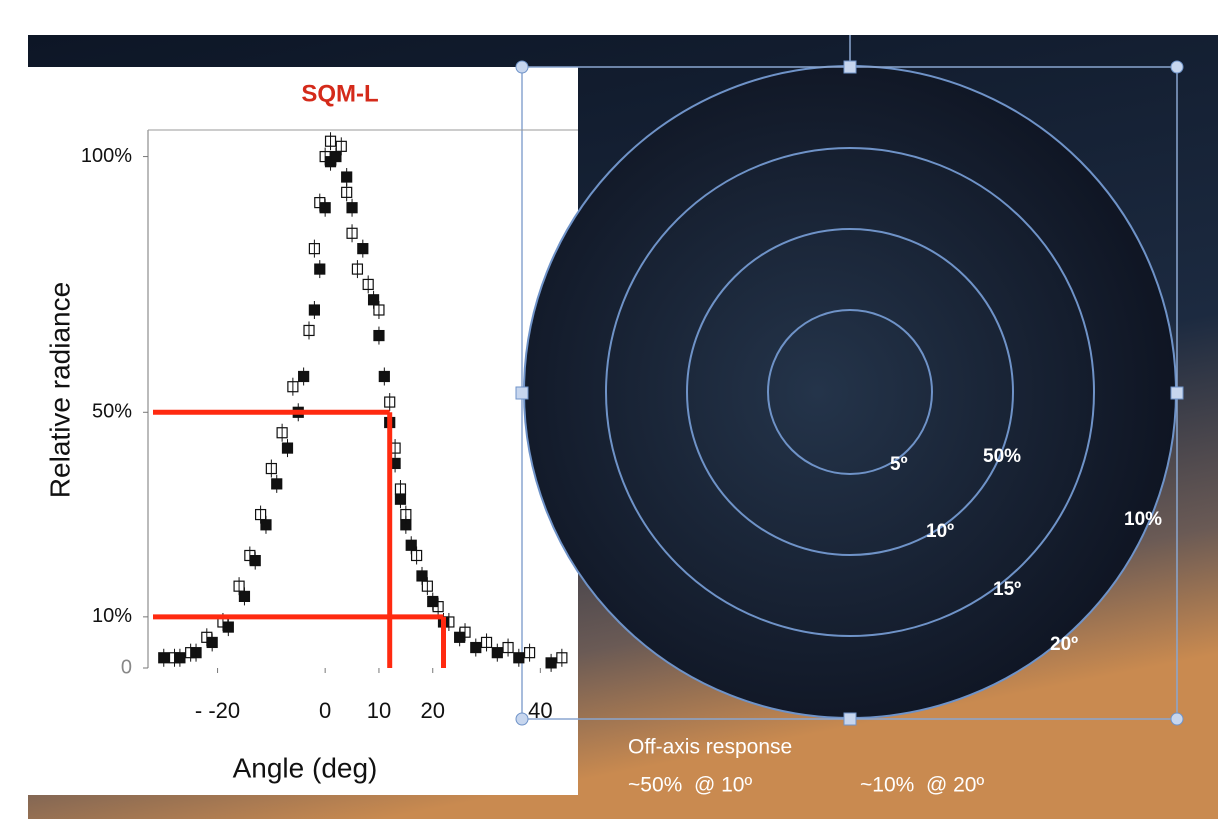 The image size is (1218, 824). What do you see at coordinates (339, 93) in the screenshot?
I see `chart-title: SQM-L` at bounding box center [339, 93].